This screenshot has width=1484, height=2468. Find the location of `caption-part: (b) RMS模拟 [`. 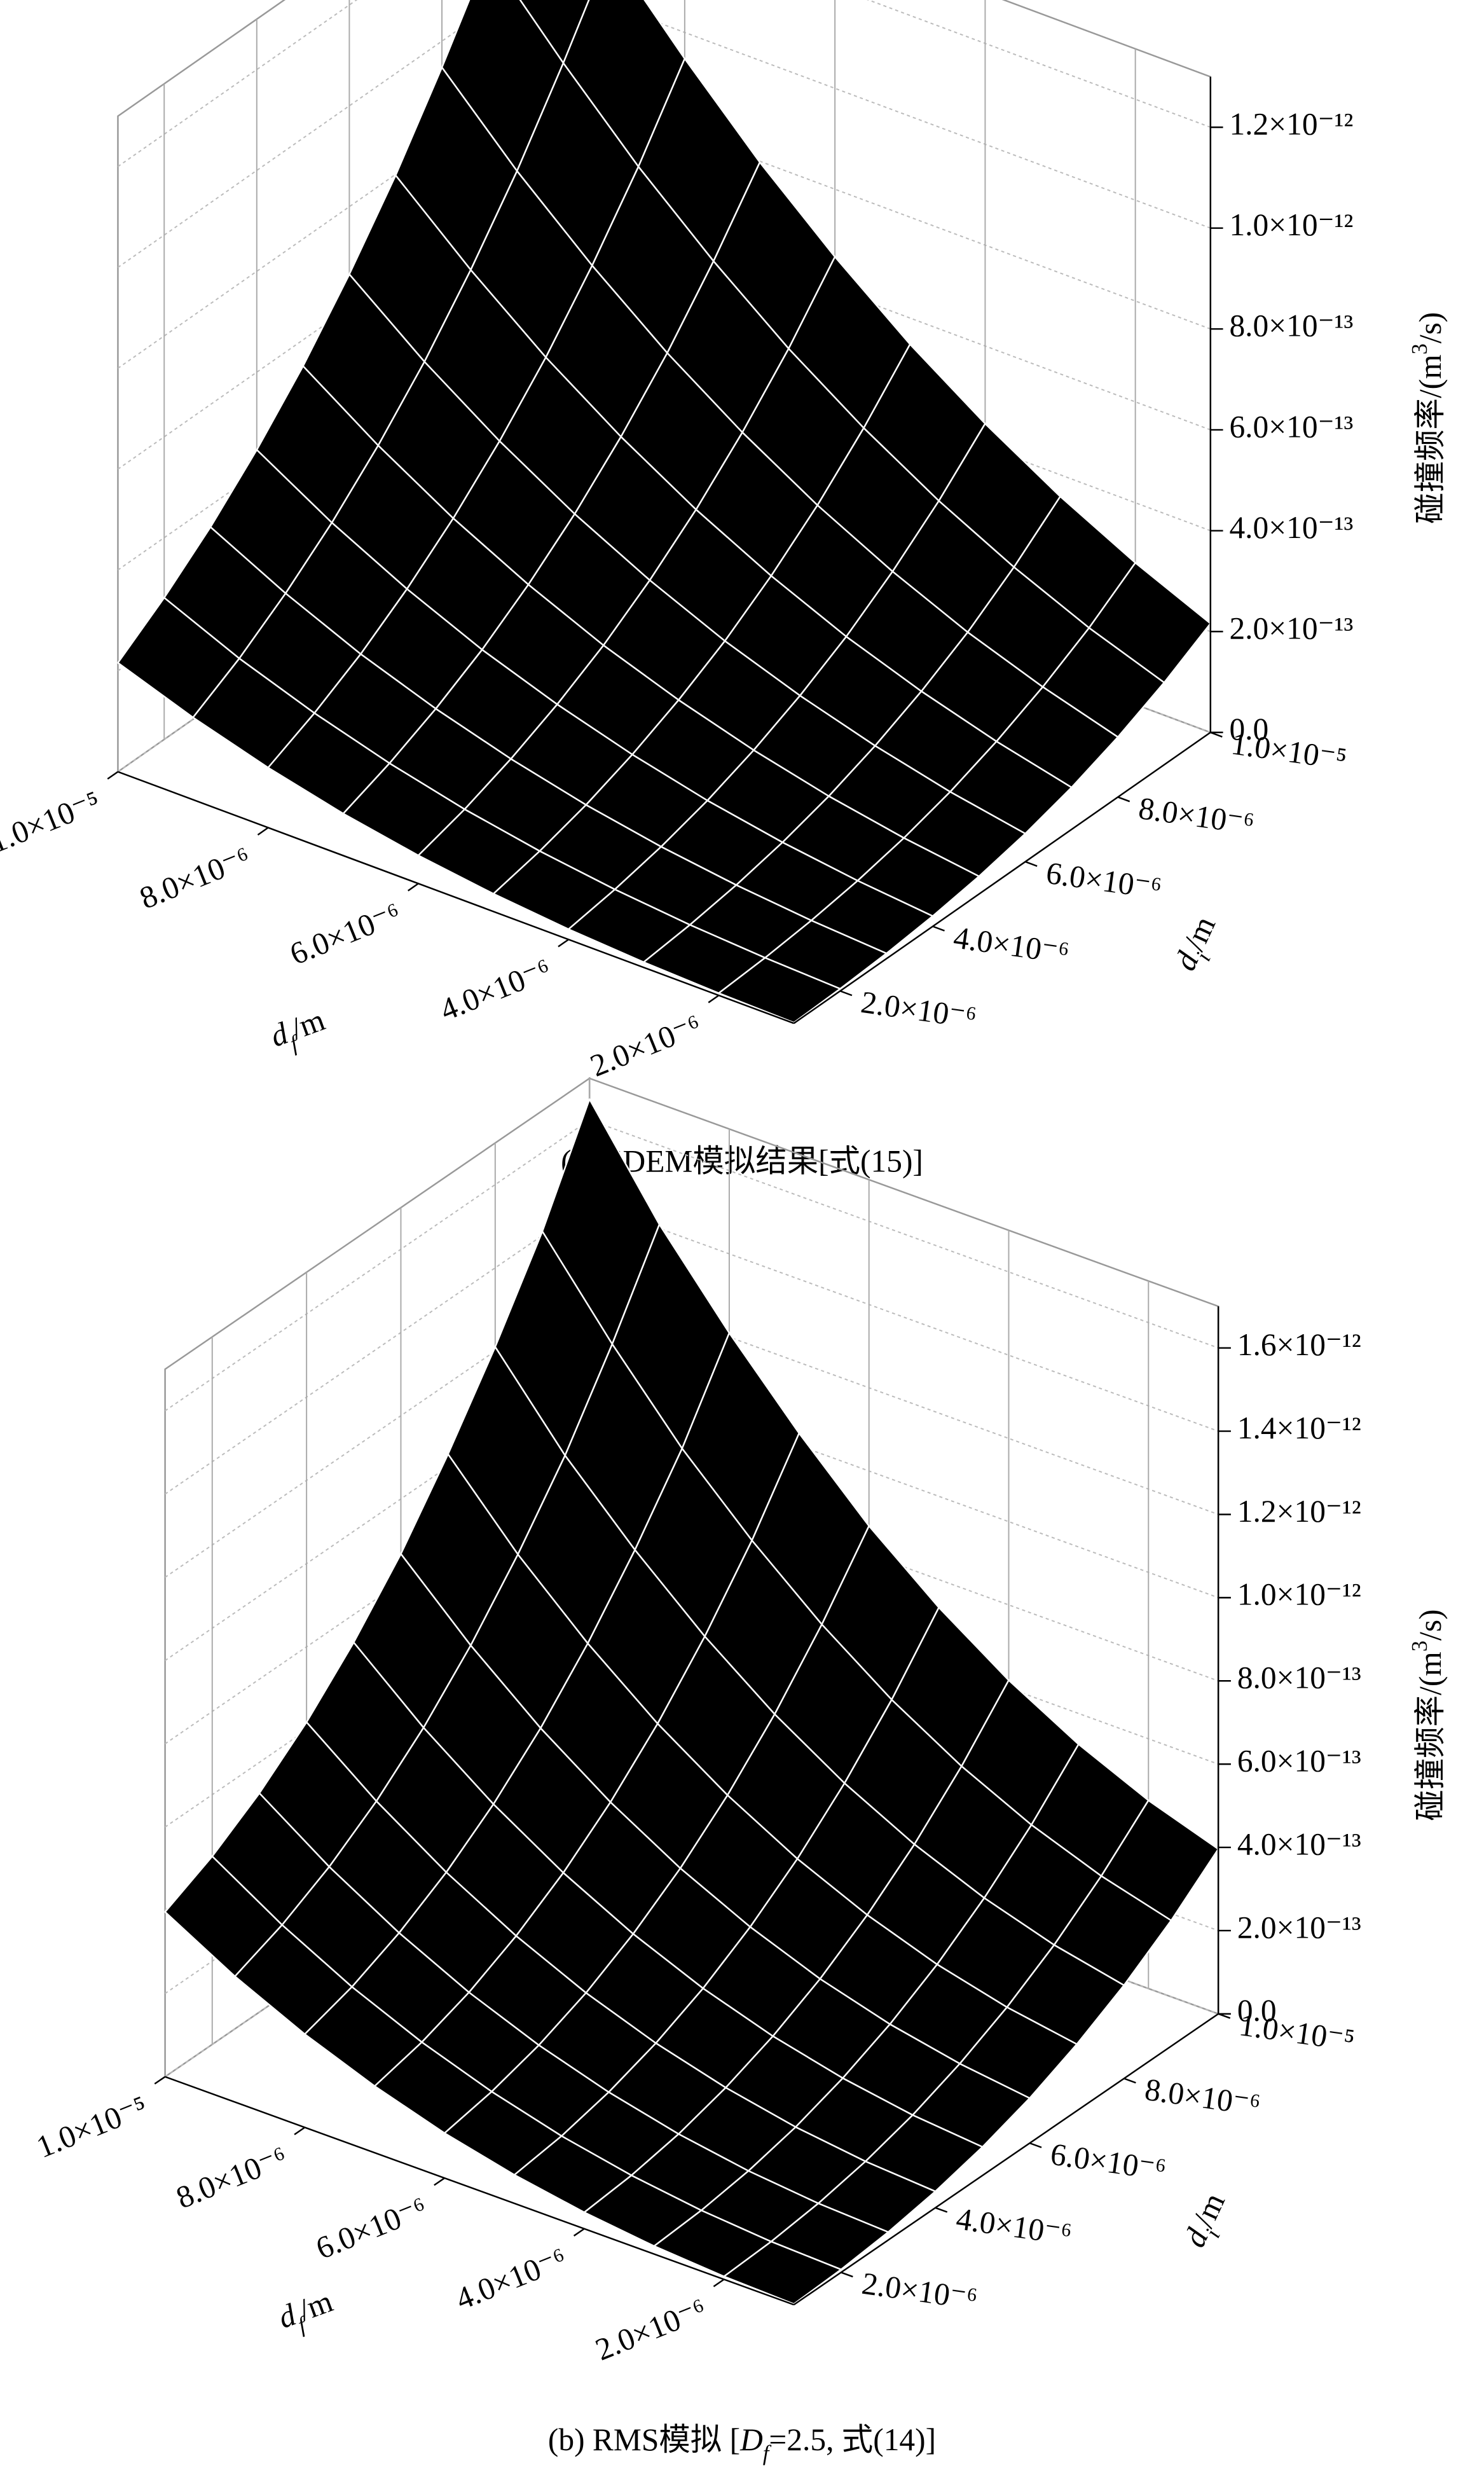

caption-part: (b) RMS模拟 [ is located at coordinates (644, 2439).